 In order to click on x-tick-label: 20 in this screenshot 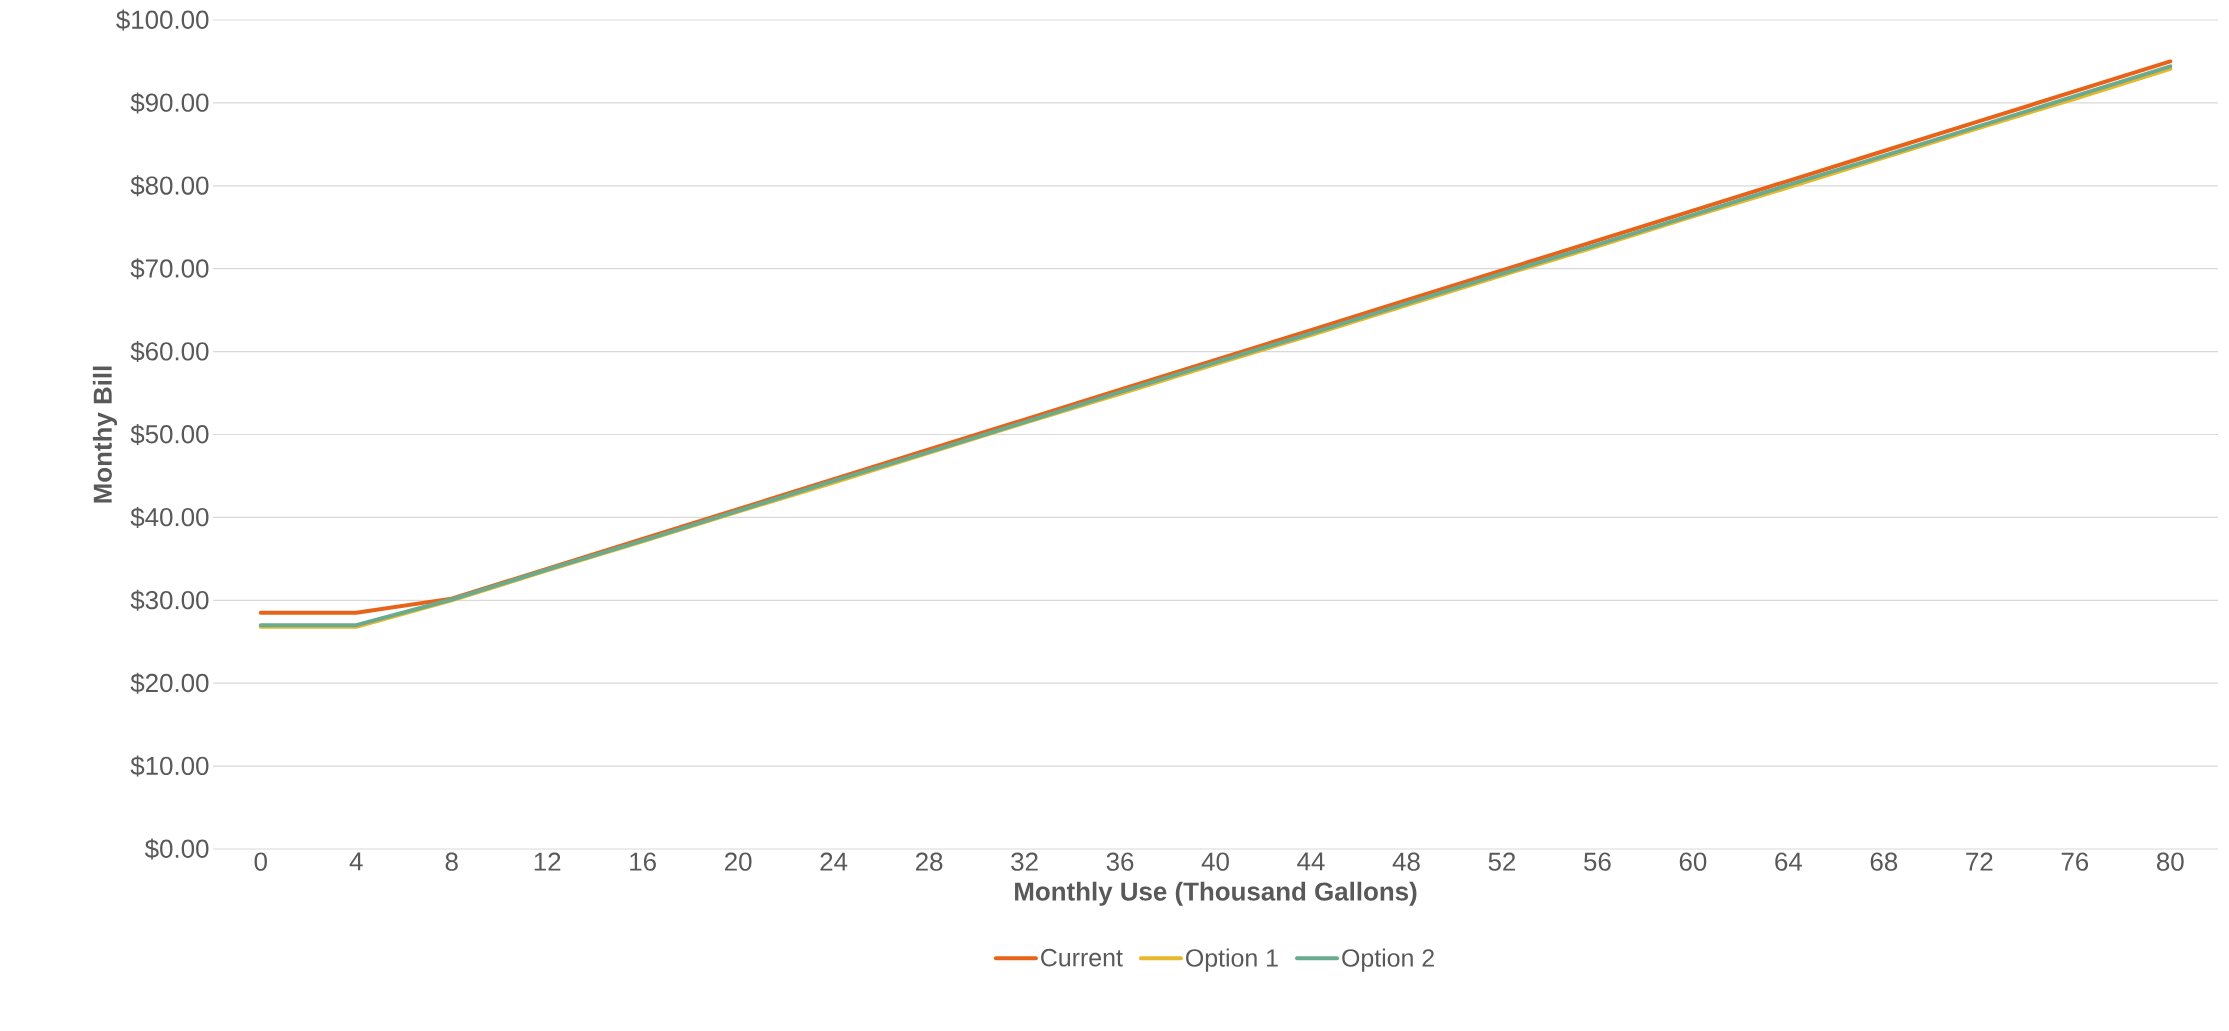, I will do `click(738, 861)`.